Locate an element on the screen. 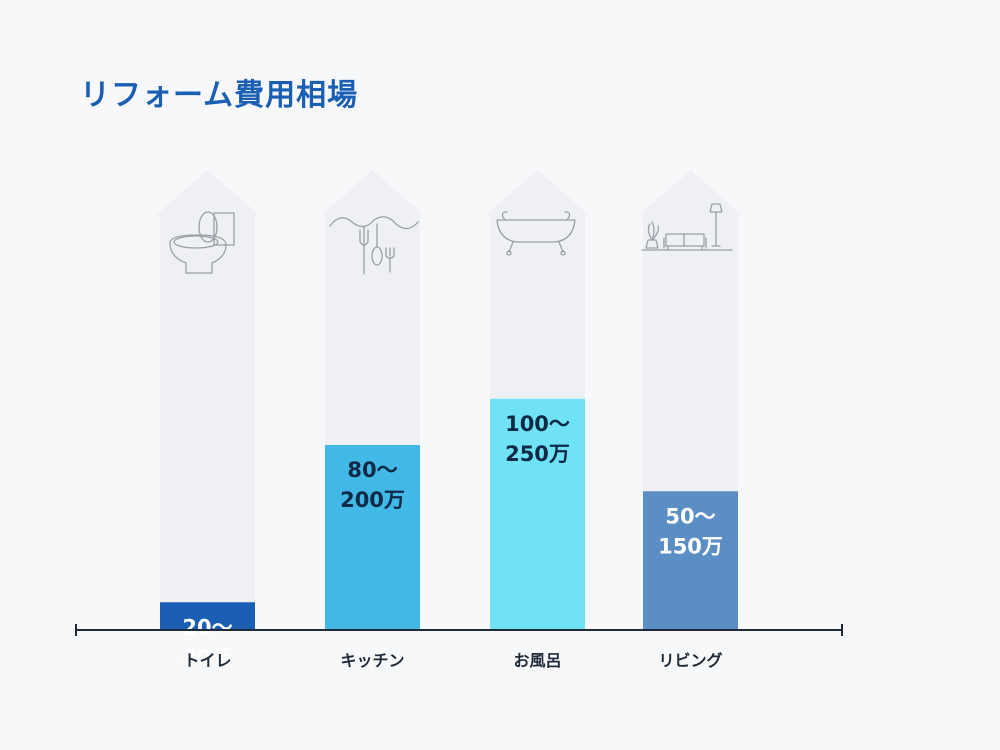 The width and height of the screenshot is (1000, 750). bar-value-label: 150万 is located at coordinates (690, 546).